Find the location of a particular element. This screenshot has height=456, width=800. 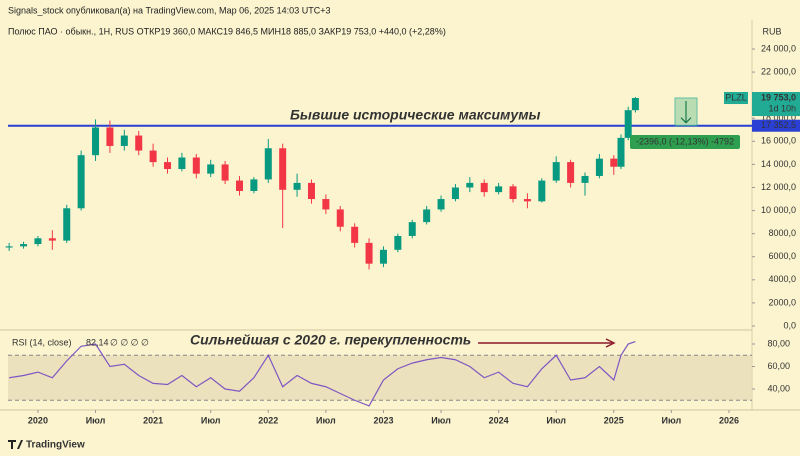

annotation: Бывшие исторические максимумы is located at coordinates (415, 115).